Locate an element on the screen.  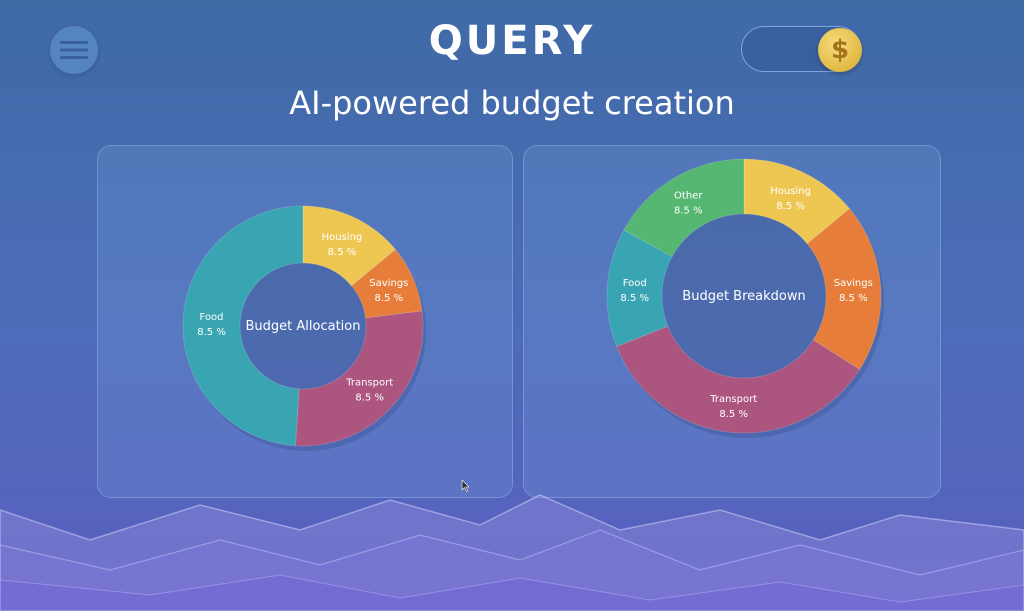
donut-center-label: Budget Allocation is located at coordinates (303, 326).